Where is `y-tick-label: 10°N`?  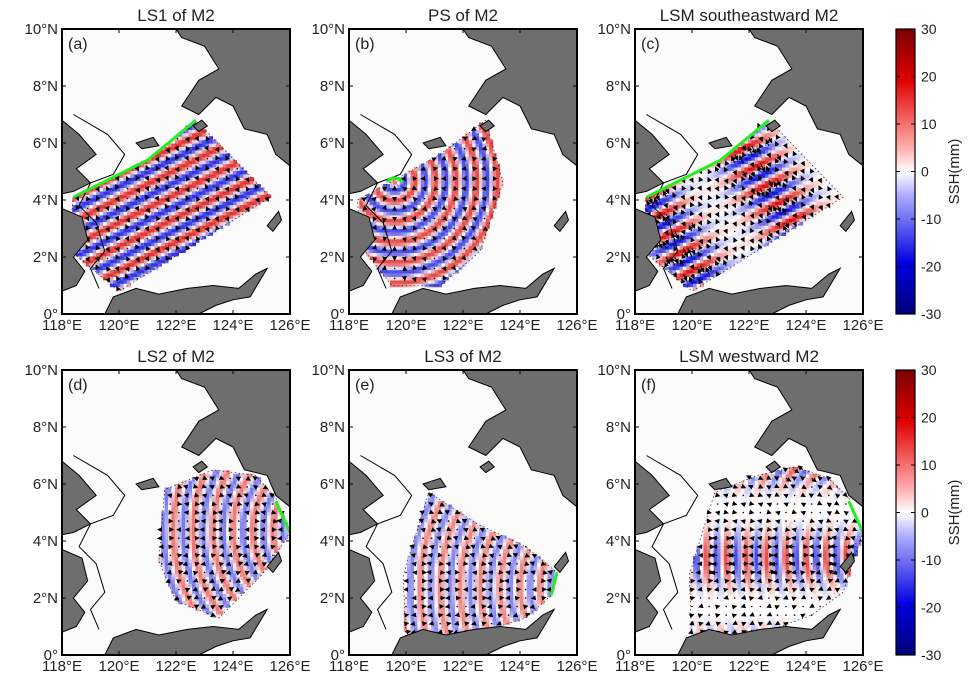
y-tick-label: 10°N is located at coordinates (328, 29).